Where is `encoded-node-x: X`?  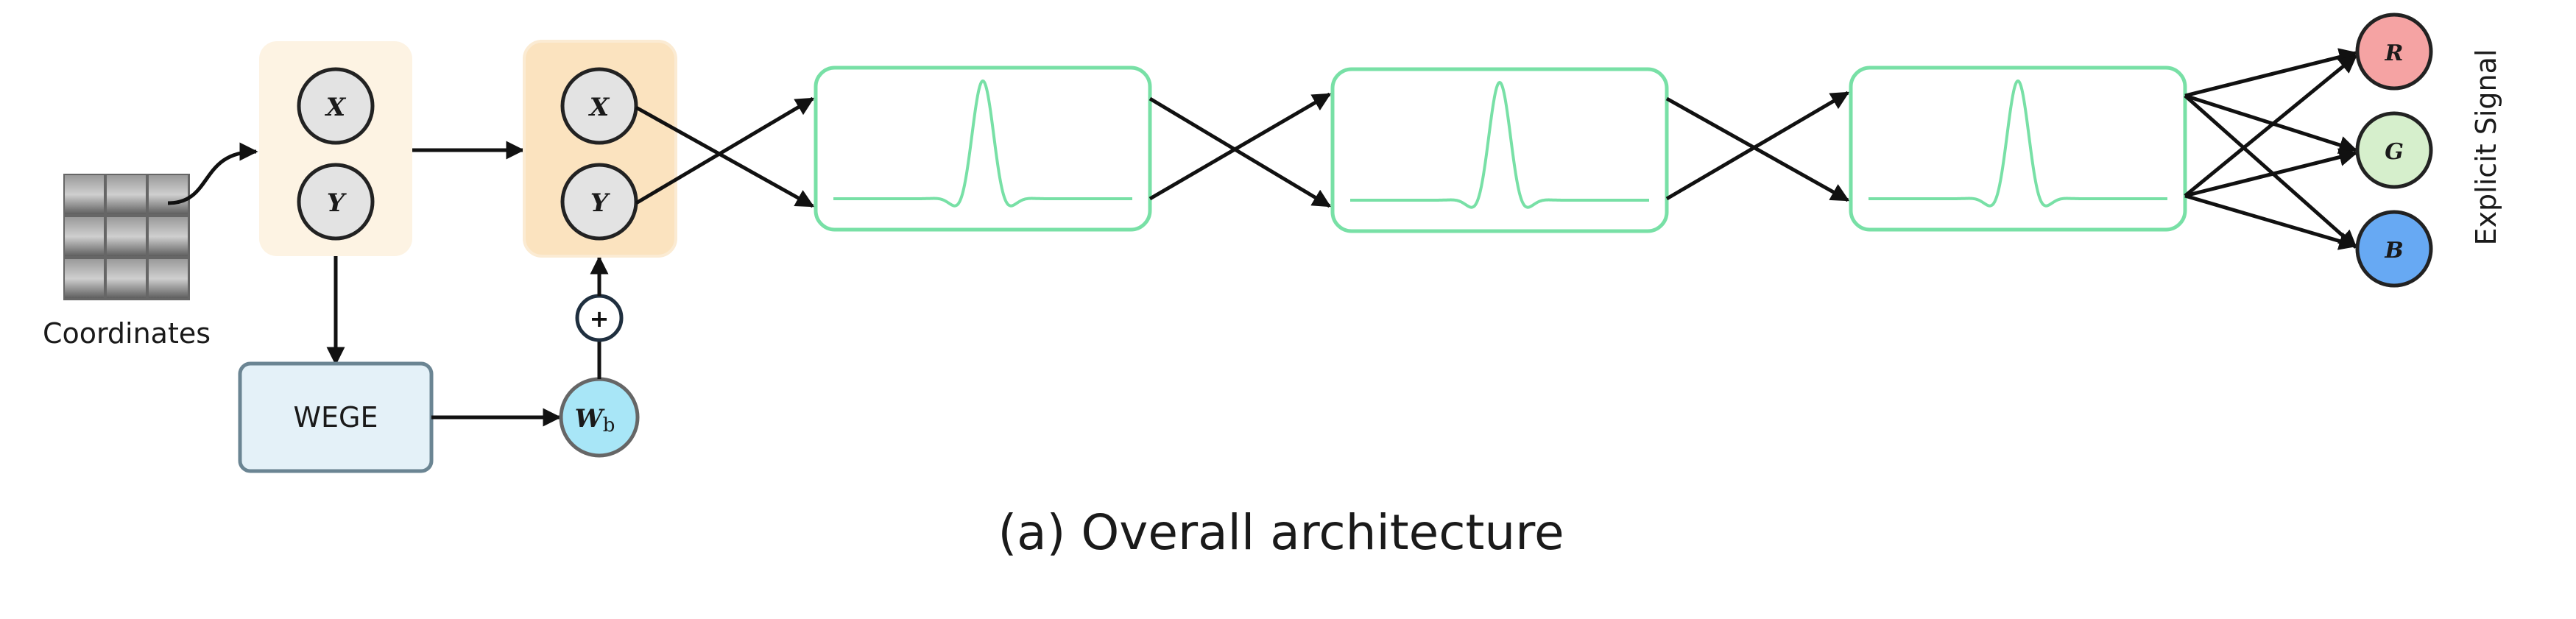
encoded-node-x: X is located at coordinates (599, 106).